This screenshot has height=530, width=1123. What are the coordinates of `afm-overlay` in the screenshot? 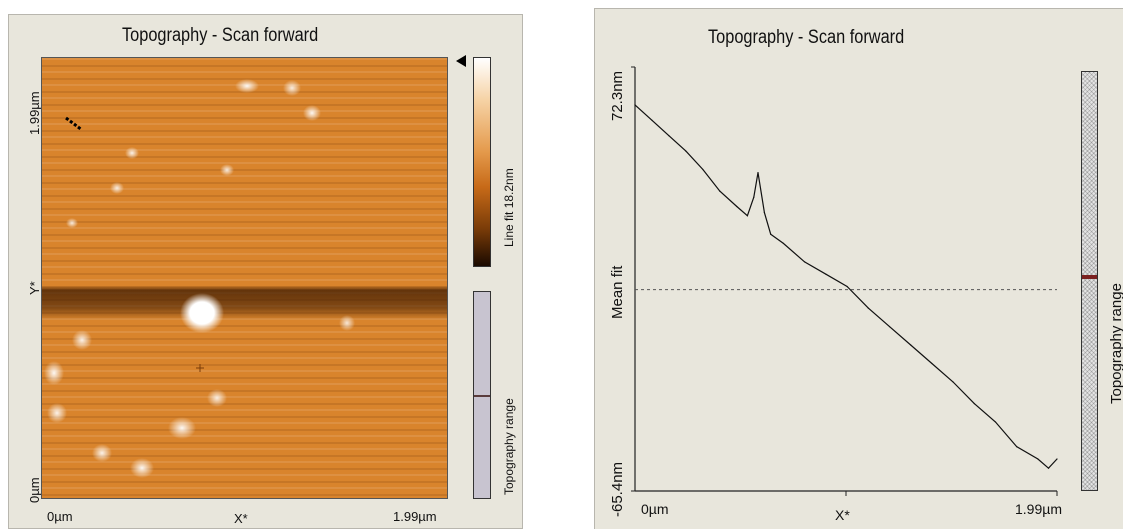 It's located at (134, 244).